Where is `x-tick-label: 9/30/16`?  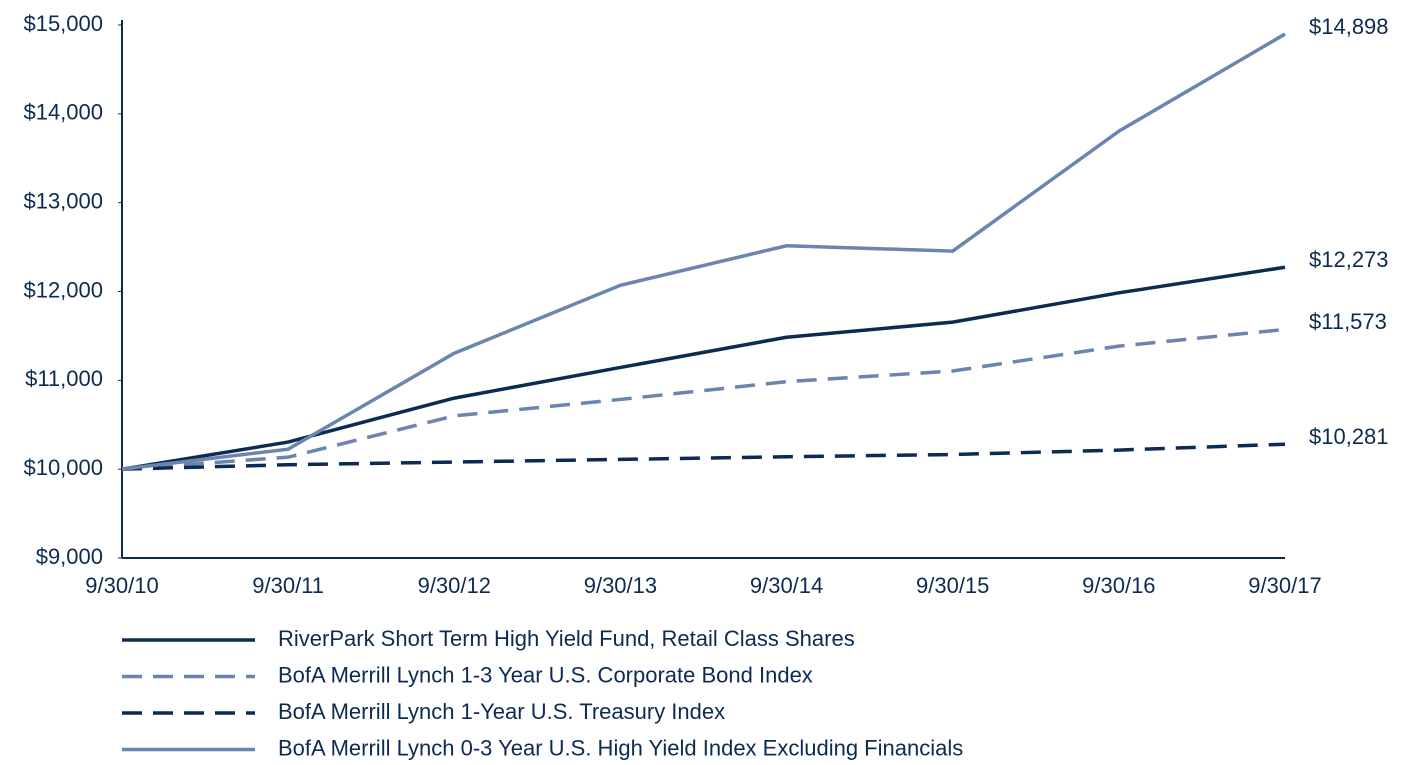 x-tick-label: 9/30/16 is located at coordinates (1118, 585).